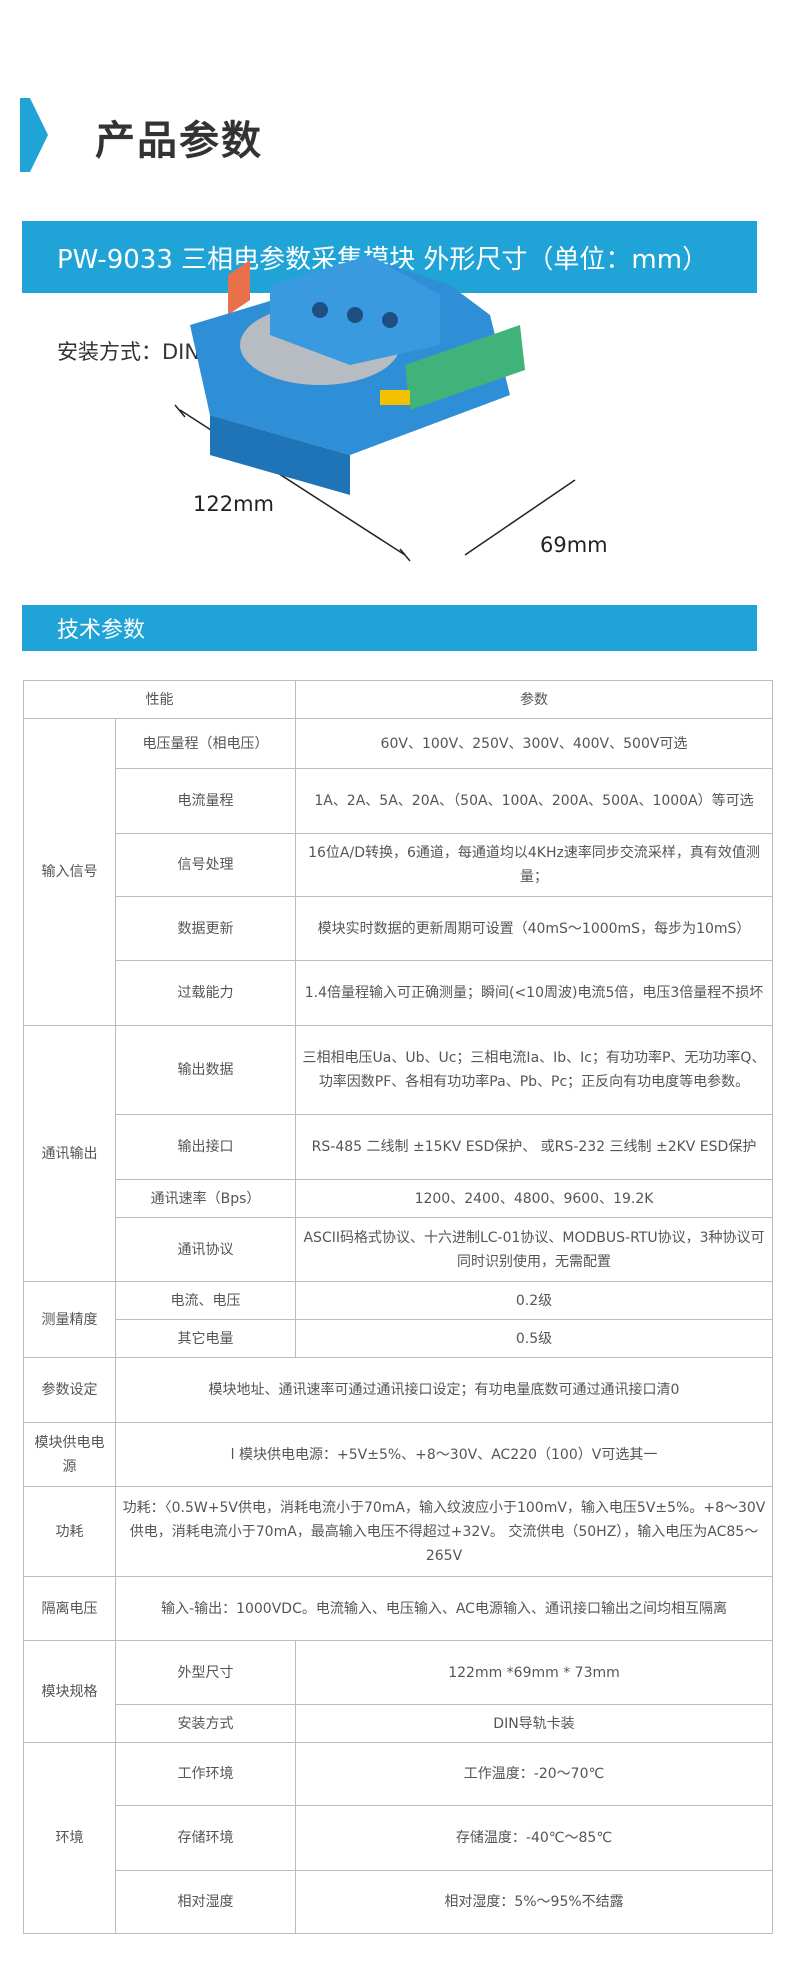 This screenshot has width=790, height=1979. Describe the element at coordinates (398, 1390) in the screenshot. I see `table-row: 参数设定 模块地址、通讯速率可通过通讯接口设定；有功电量底数可通过通讯接口清0` at that location.